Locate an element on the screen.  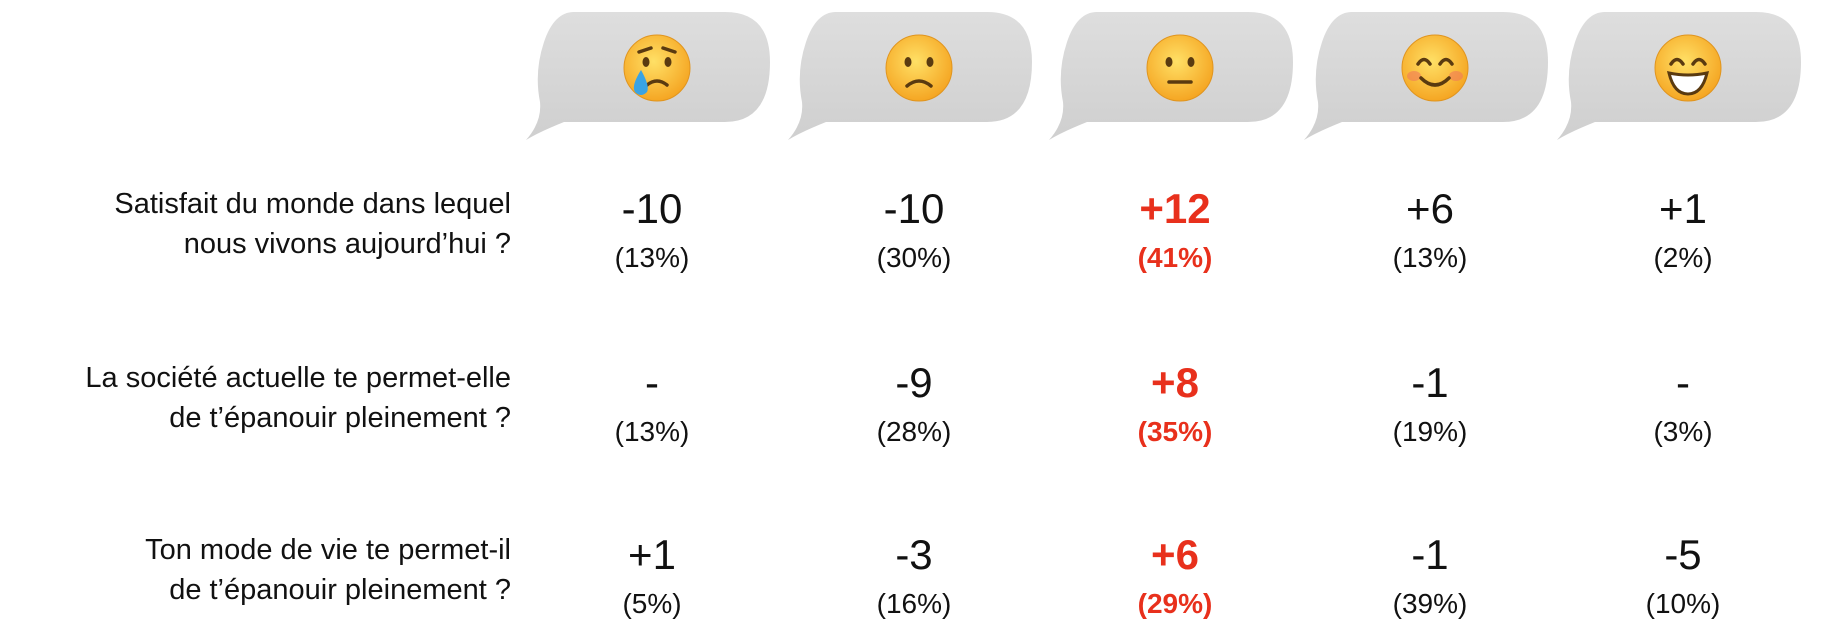
cell: +12 (41%) is located at coordinates (1175, 231).